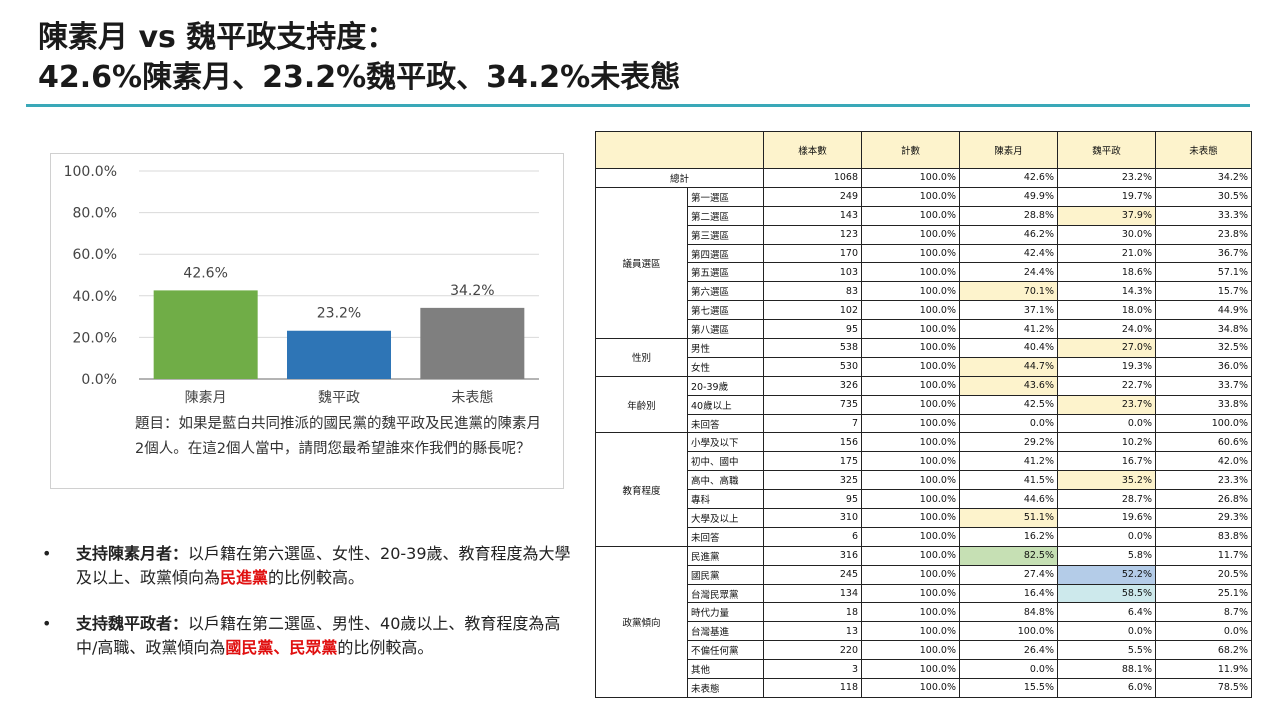 Image resolution: width=1280 pixels, height=720 pixels. Describe the element at coordinates (1106, 480) in the screenshot. I see `table-cell: 35.2%` at that location.